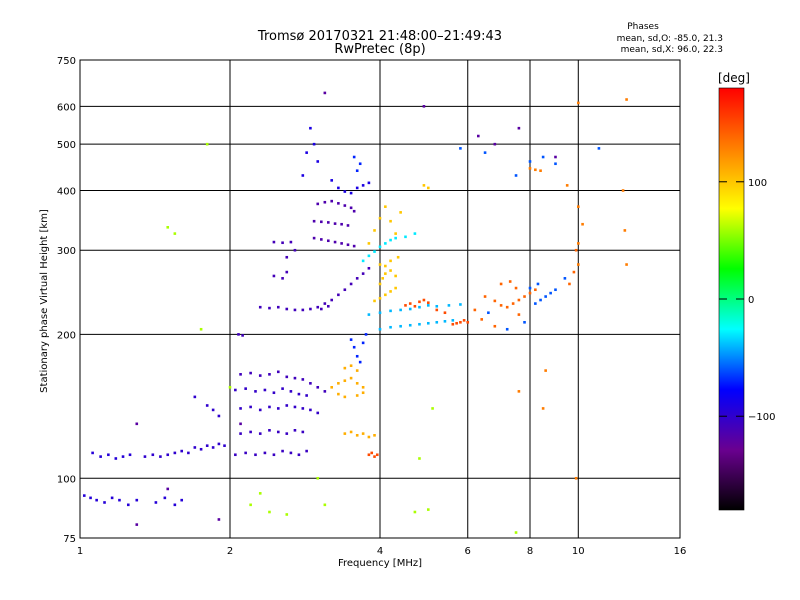  What do you see at coordinates (761, 417) in the screenshot?
I see `colorbar-tick-label: −100` at bounding box center [761, 417].